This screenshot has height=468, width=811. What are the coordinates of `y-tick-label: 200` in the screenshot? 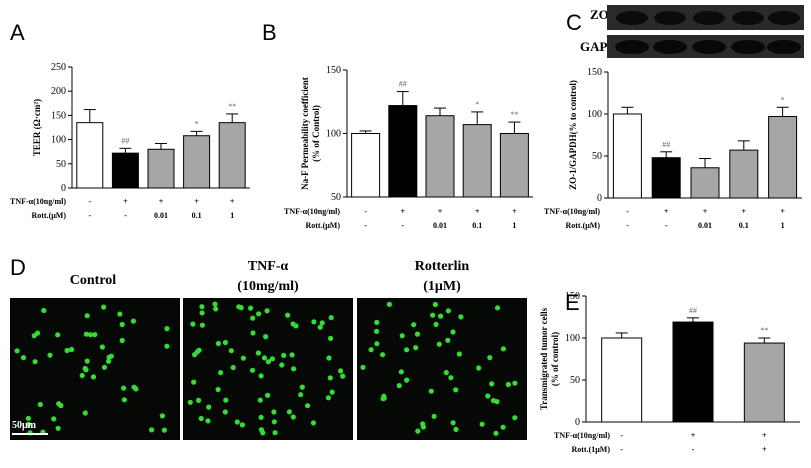 It's located at (58, 91).